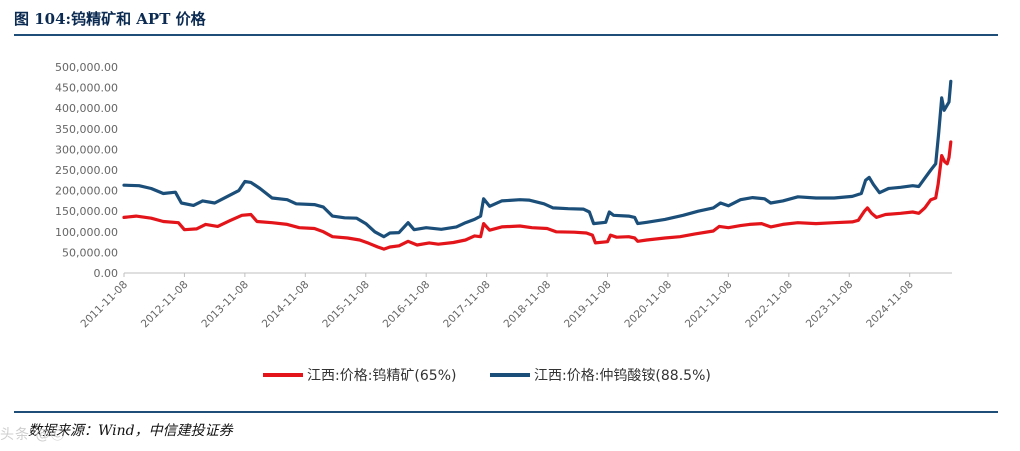  Describe the element at coordinates (830, 305) in the screenshot. I see `x-tick-label: 2023-11-08` at that location.